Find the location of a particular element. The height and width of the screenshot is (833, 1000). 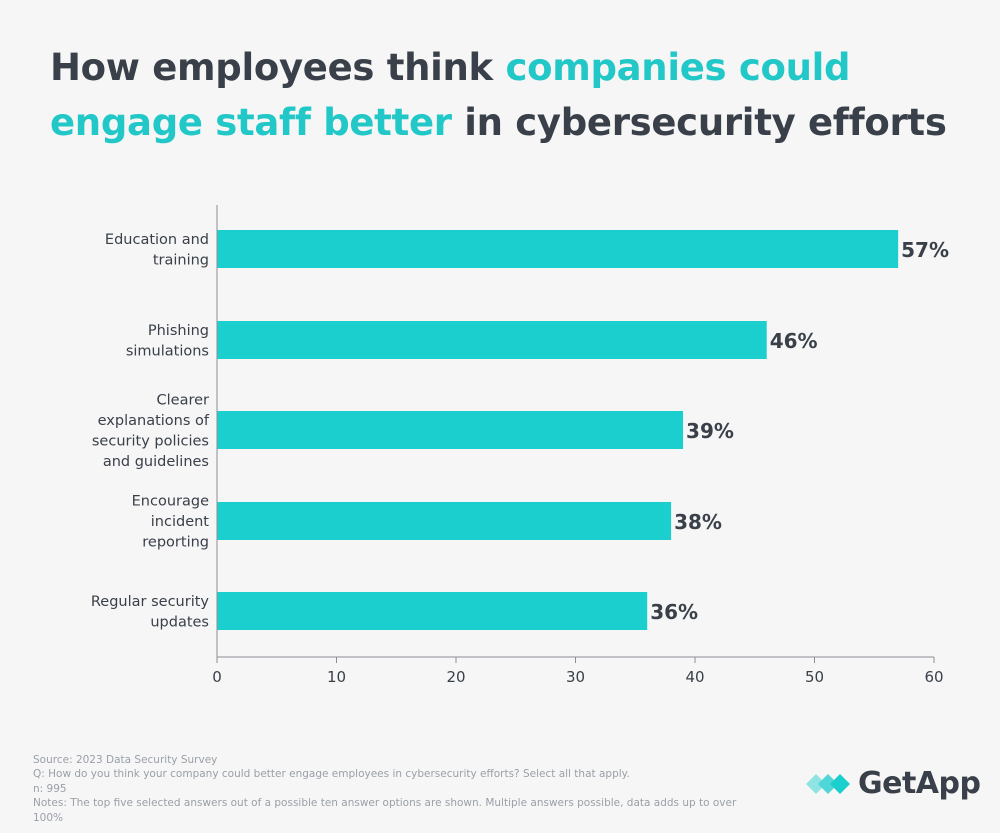

x-tick-label-0: 0 is located at coordinates (217, 677).